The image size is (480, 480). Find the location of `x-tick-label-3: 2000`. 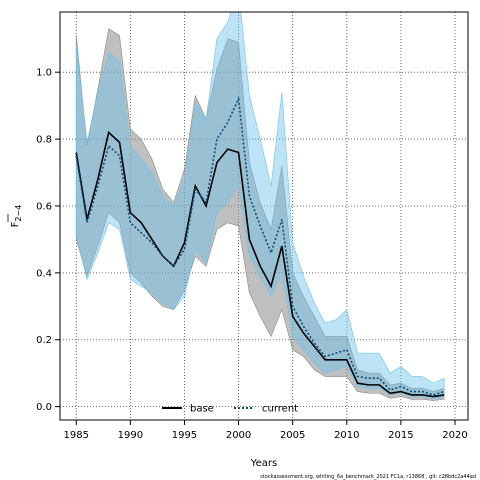

x-tick-label-3: 2000 is located at coordinates (238, 435).